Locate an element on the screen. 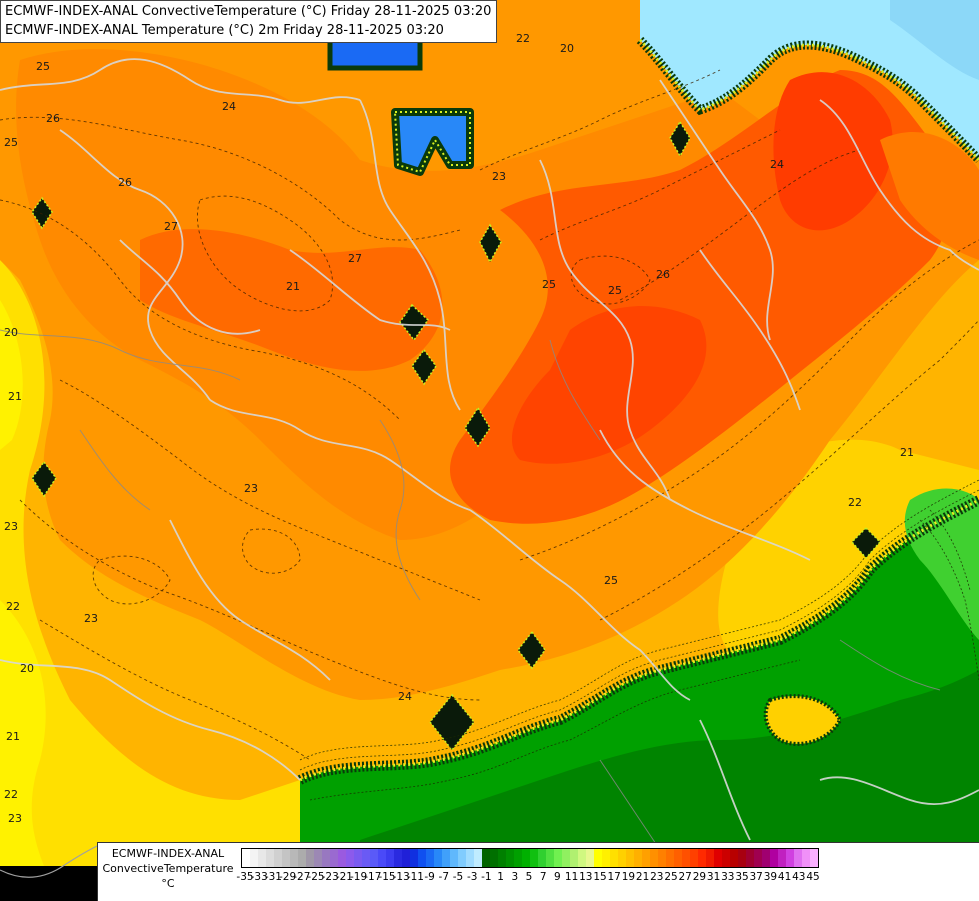 The width and height of the screenshot is (979, 901). legend-tick-label: 45 is located at coordinates (813, 877).